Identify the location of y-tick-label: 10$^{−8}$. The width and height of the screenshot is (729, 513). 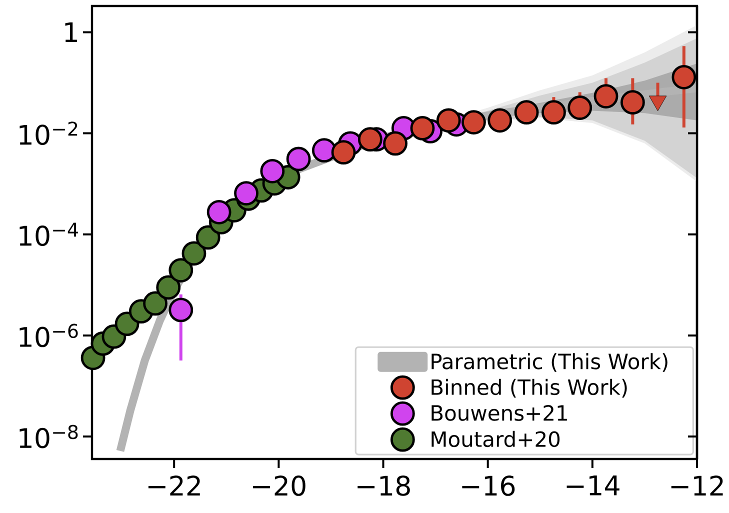
(49, 436).